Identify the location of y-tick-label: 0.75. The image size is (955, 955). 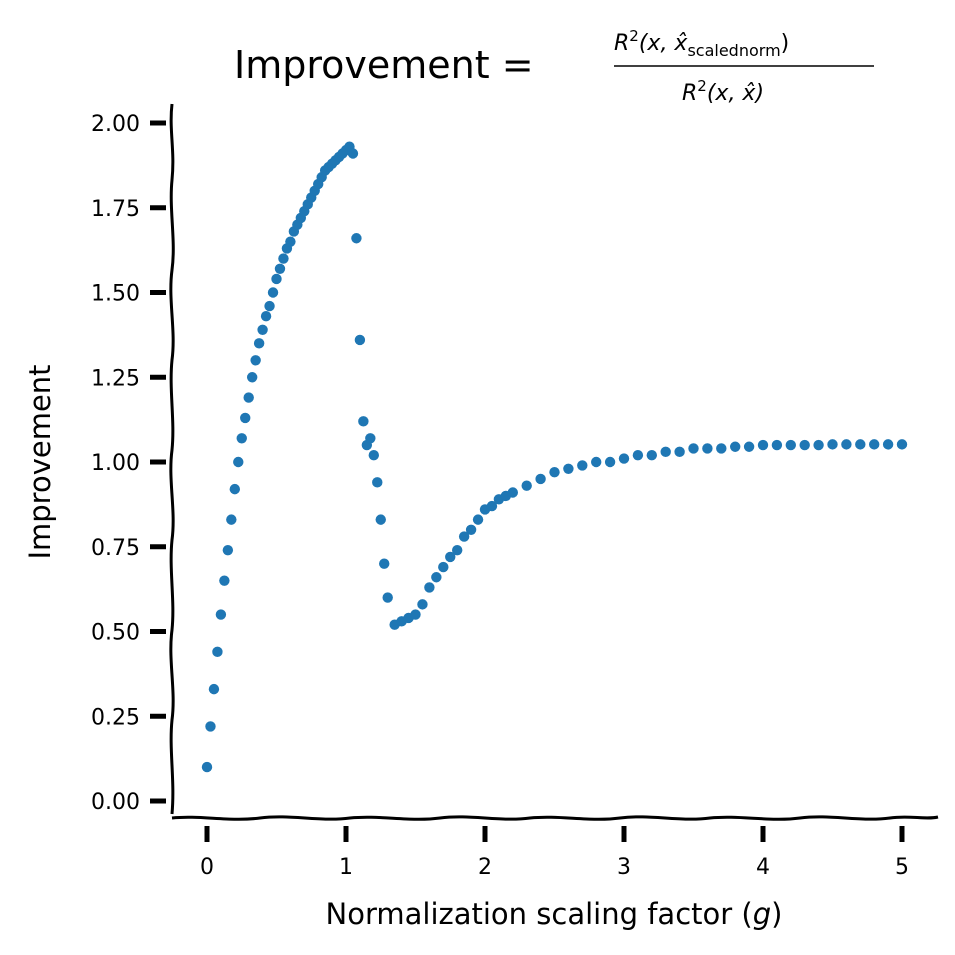
(115, 548).